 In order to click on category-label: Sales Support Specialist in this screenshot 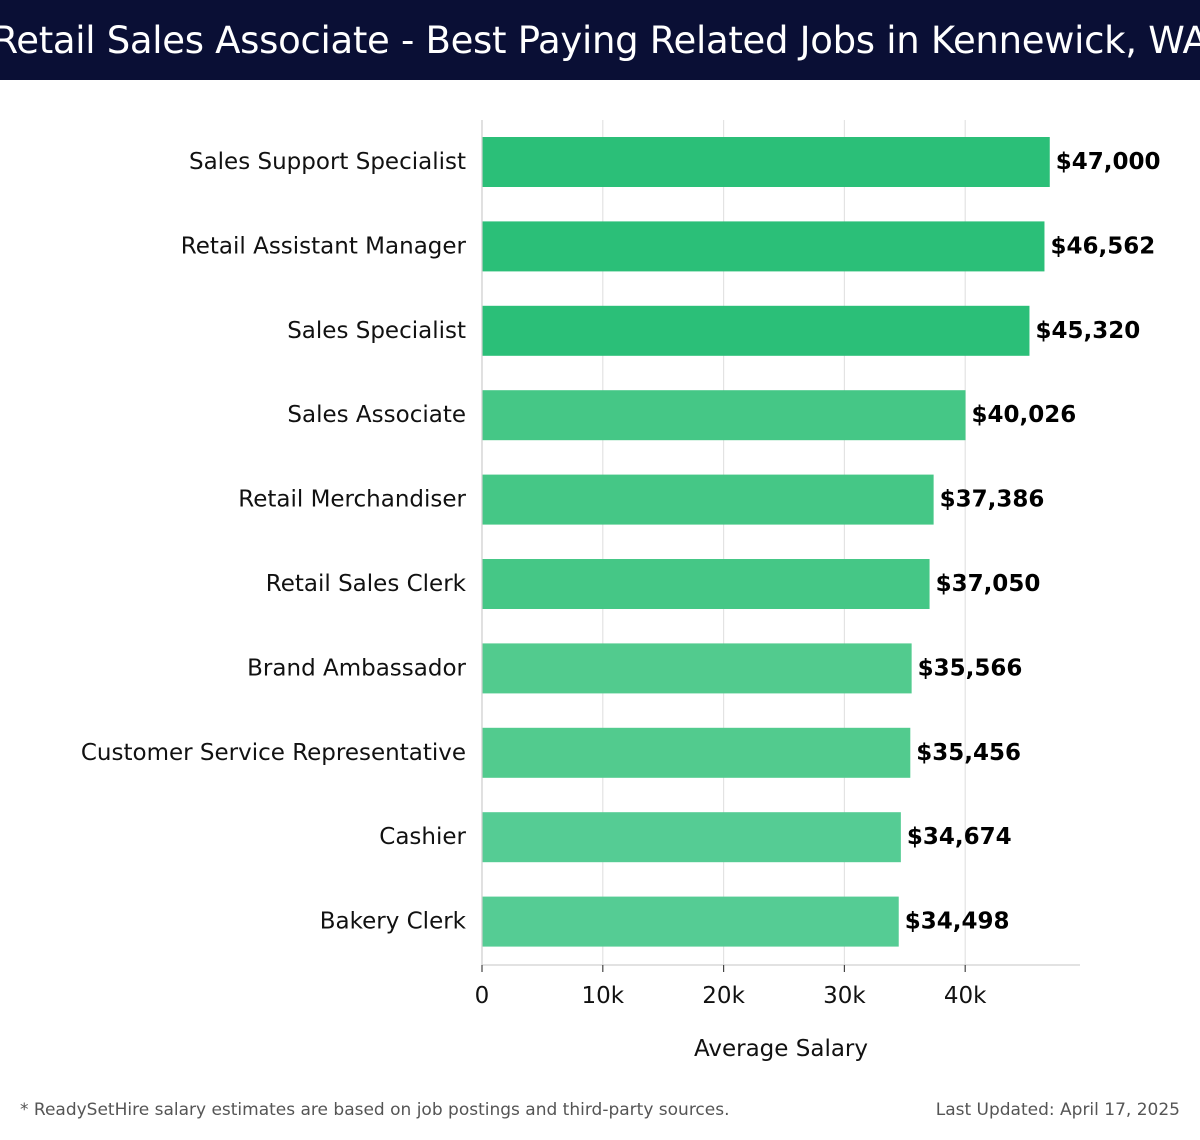, I will do `click(327, 162)`.